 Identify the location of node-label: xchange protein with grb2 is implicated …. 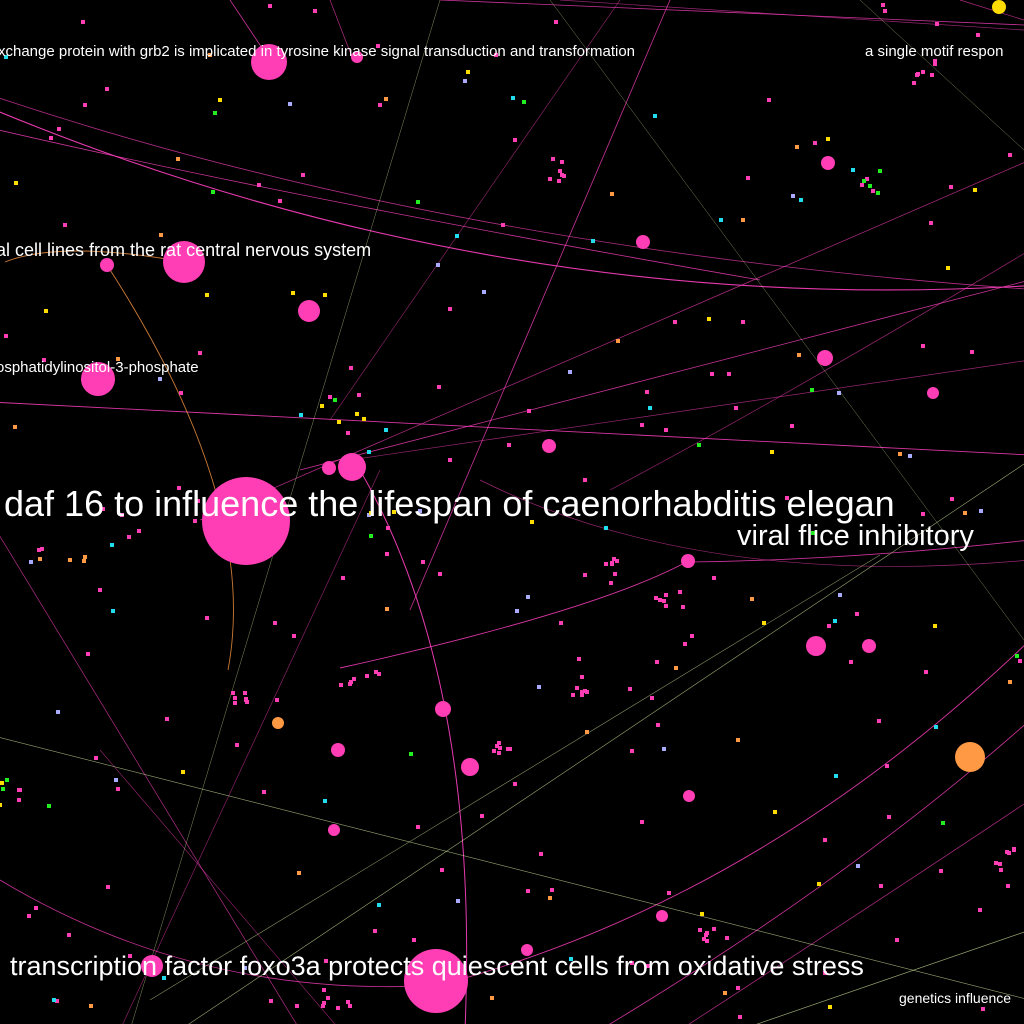
(318, 51).